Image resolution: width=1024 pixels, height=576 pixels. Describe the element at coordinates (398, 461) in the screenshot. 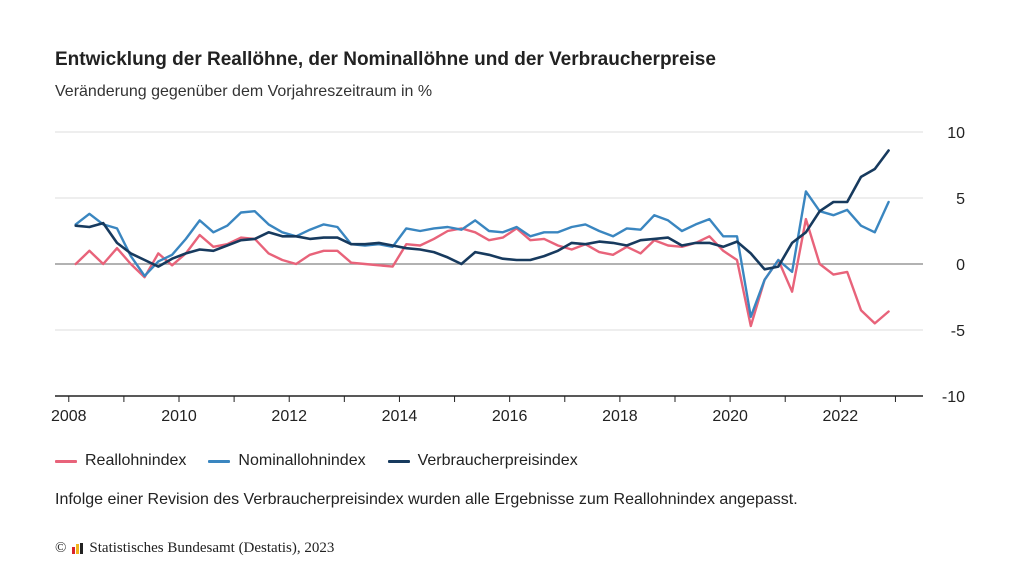

I see `legend-swatch-verbraucherpreisindex` at that location.